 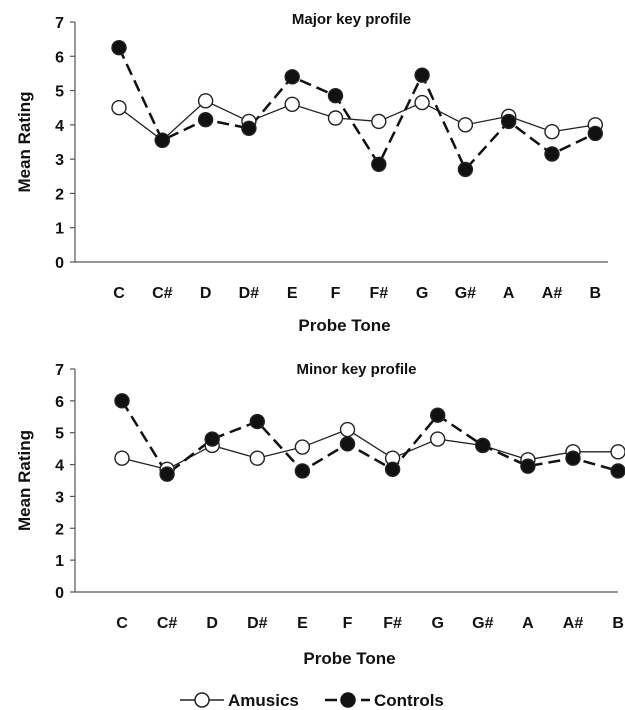 I want to click on minor-x-tick-label: G#, so click(x=482, y=623).